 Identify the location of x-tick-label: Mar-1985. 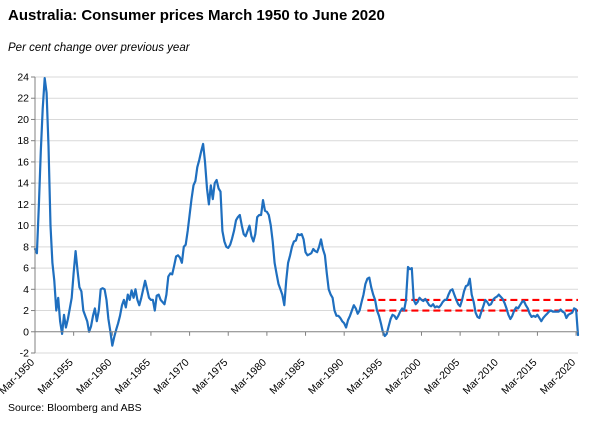
(287, 377).